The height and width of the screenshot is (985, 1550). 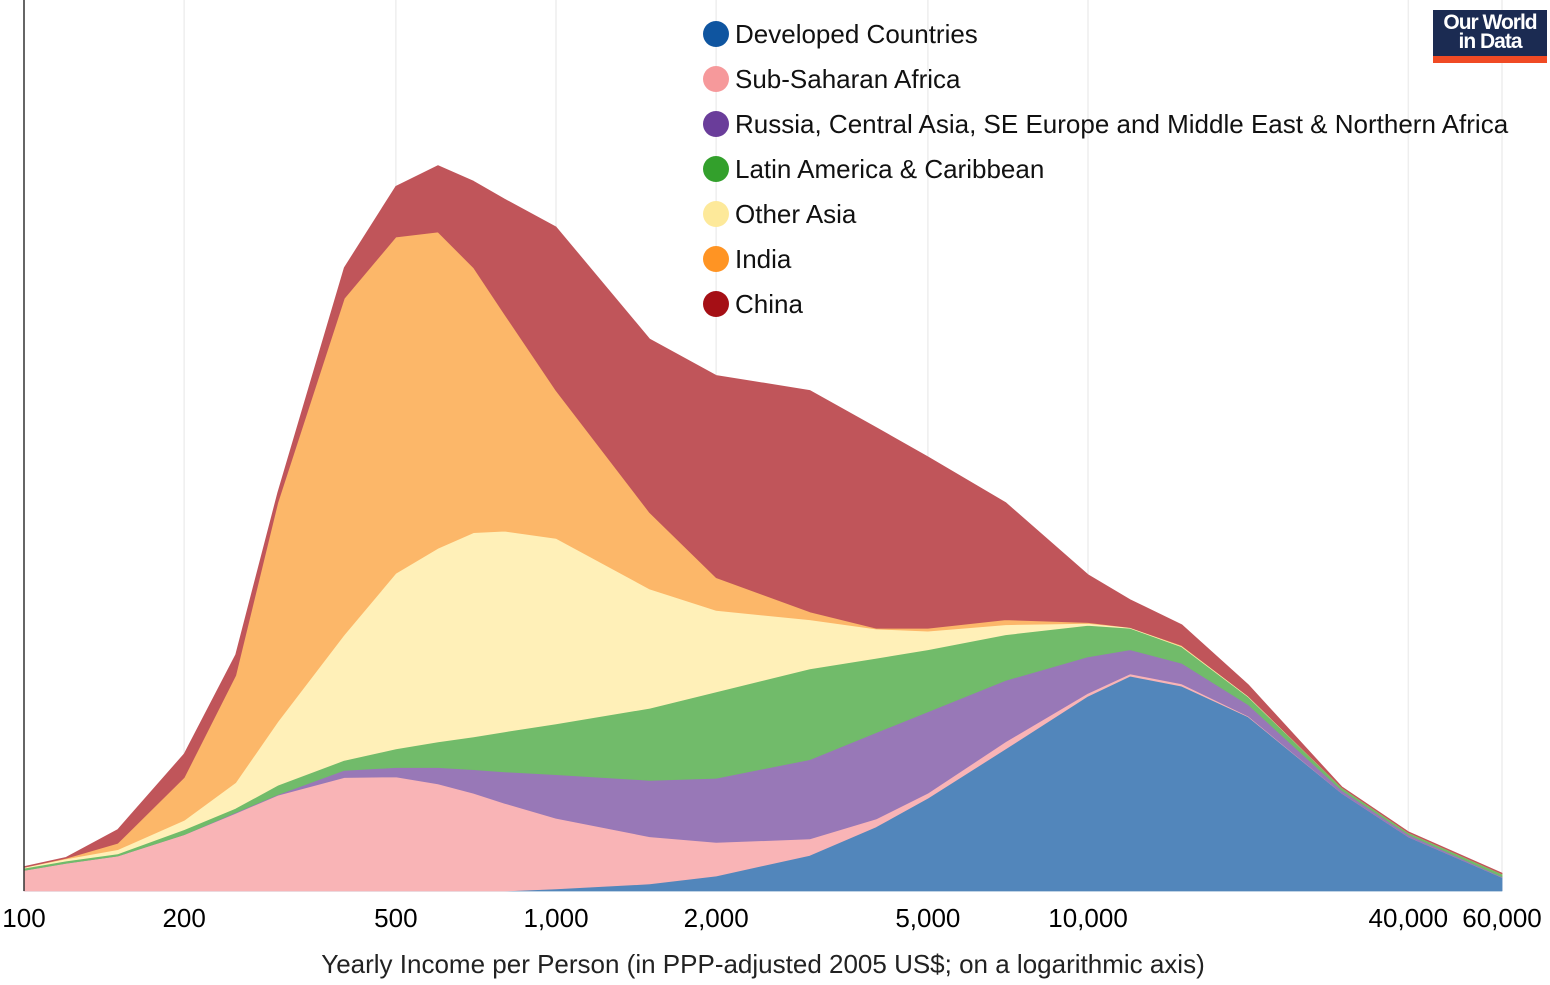 I want to click on legend-item: Other Asia, so click(x=780, y=214).